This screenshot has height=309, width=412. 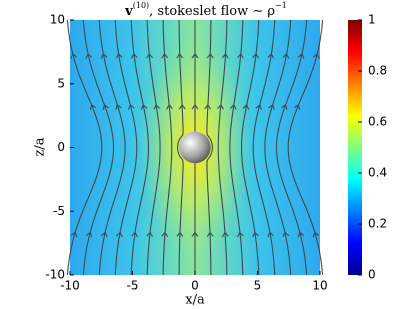 I want to click on x-tick-label: -5, so click(x=133, y=286).